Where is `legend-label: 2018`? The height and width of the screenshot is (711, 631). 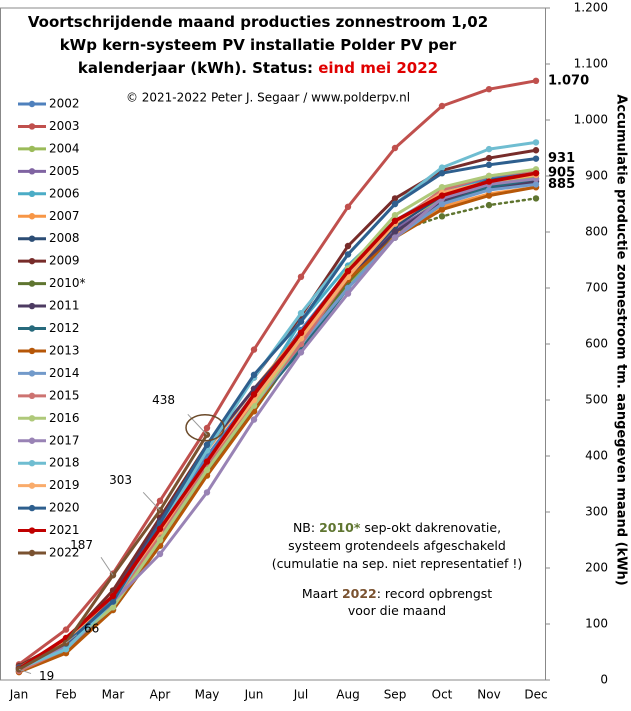
legend-label: 2018 is located at coordinates (64, 463).